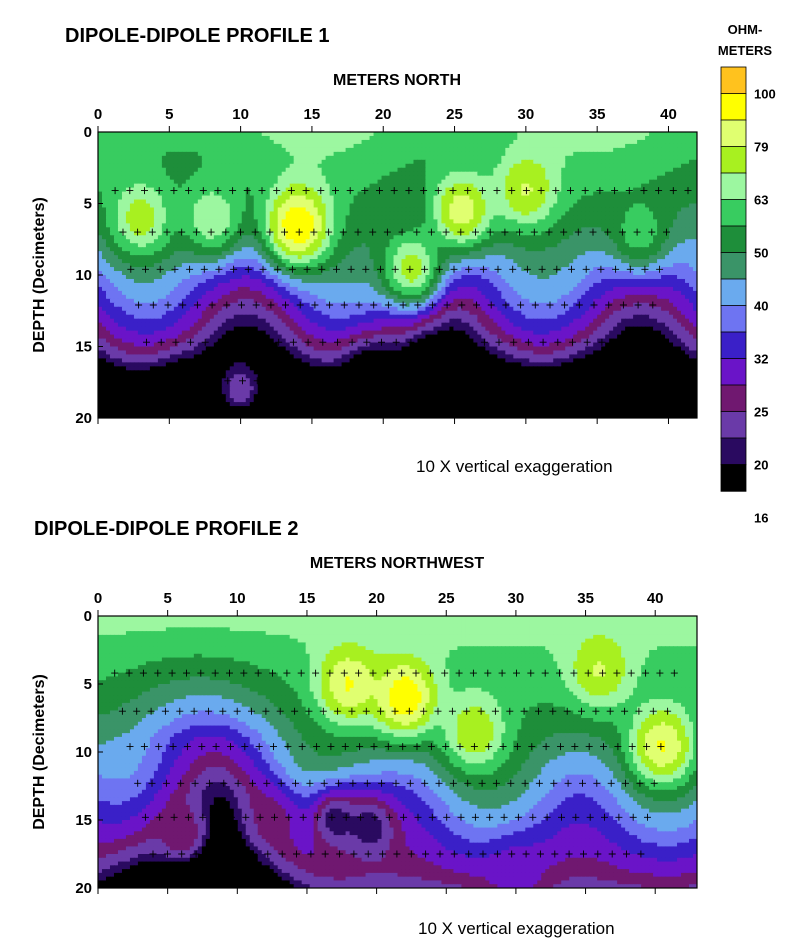 The height and width of the screenshot is (951, 800). I want to click on legend-labels: 100 79 63 50 40 32 25 20 16, so click(765, 306).